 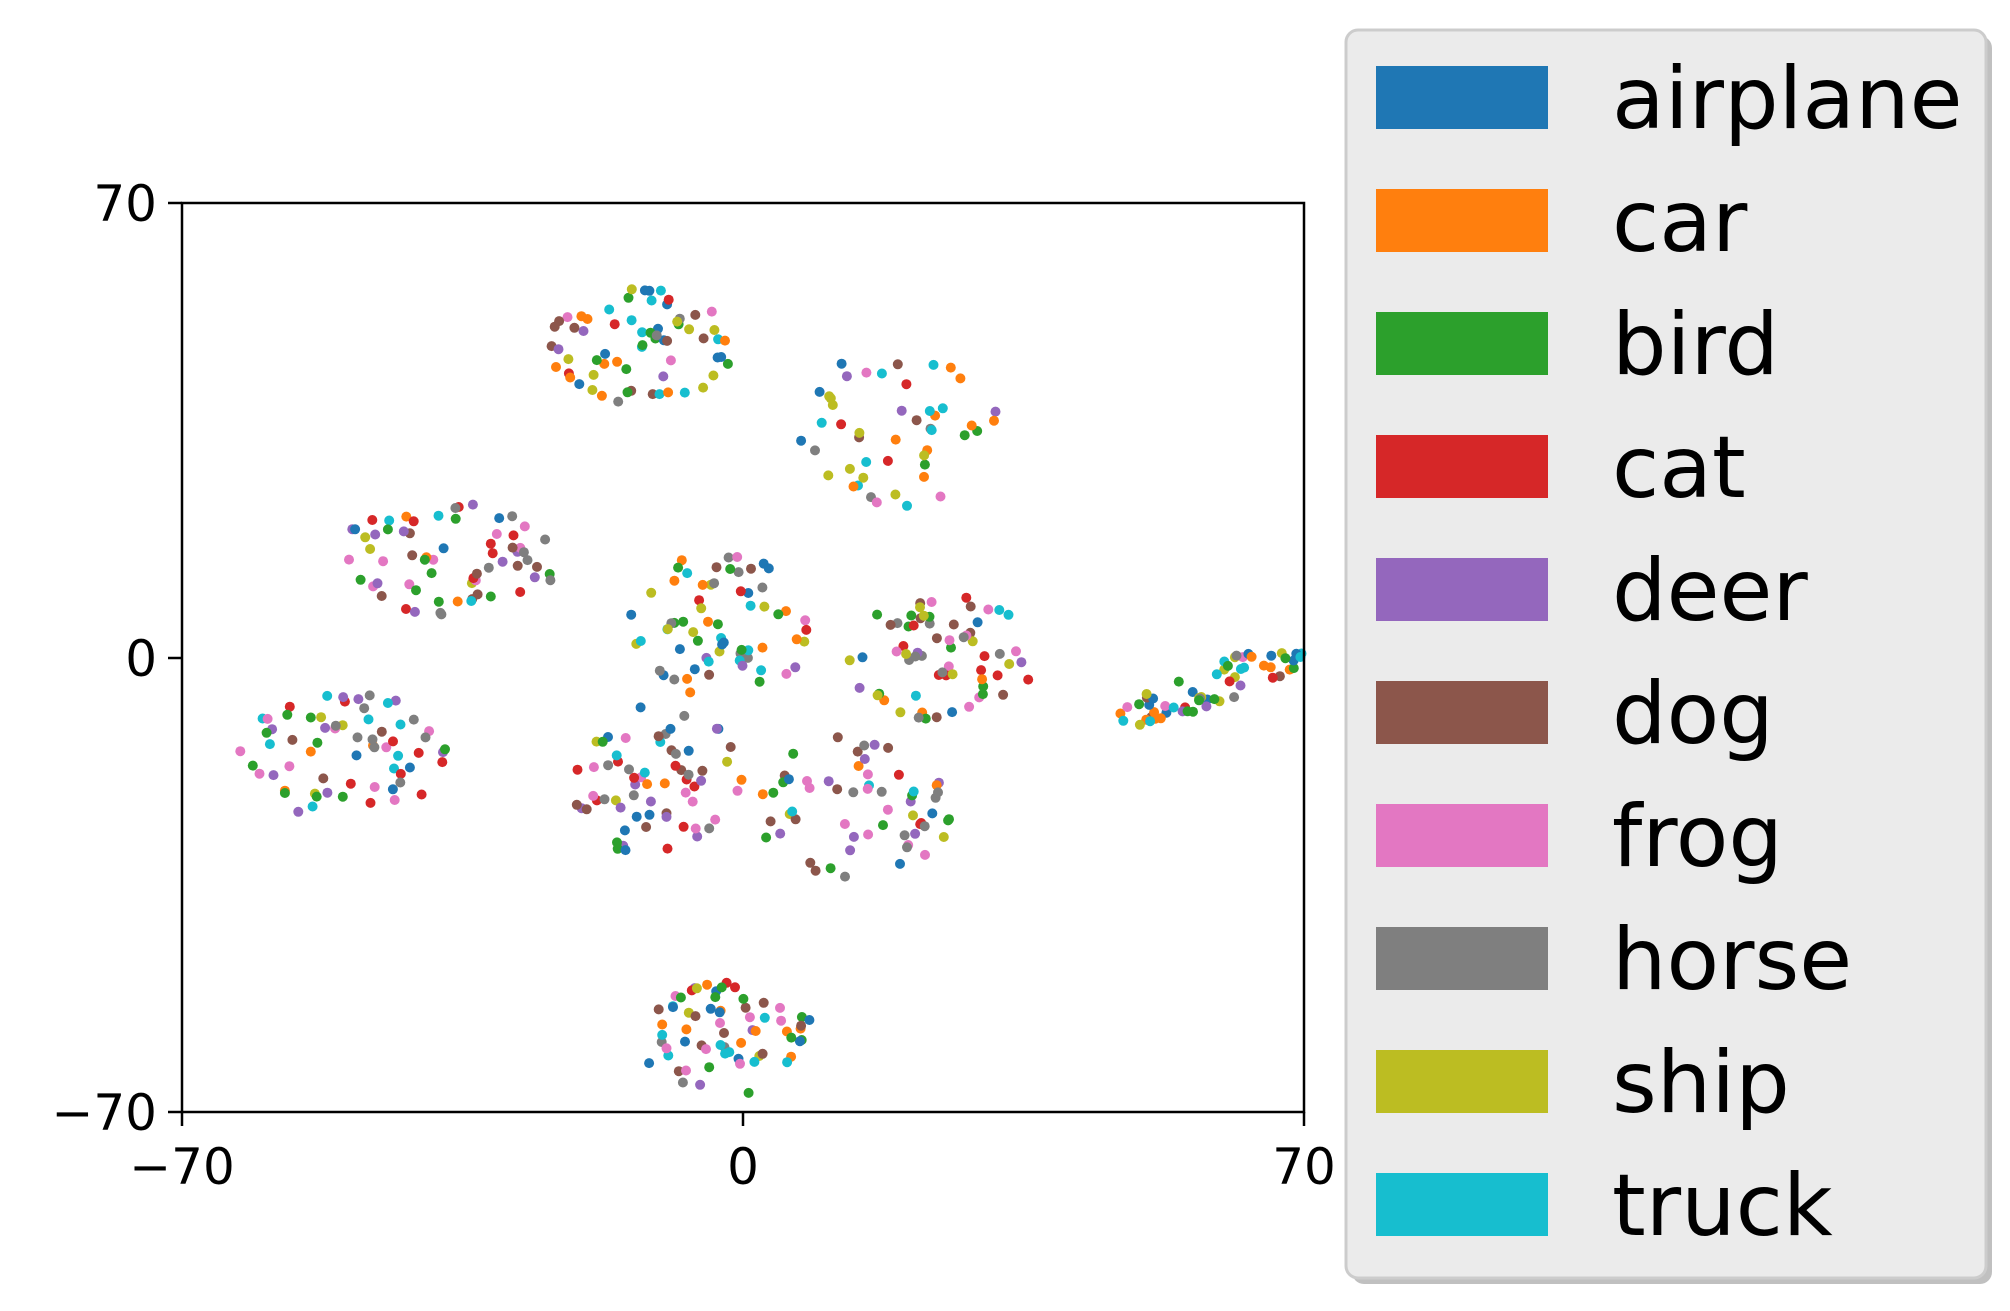 What do you see at coordinates (1604, 1206) in the screenshot?
I see `legend-item-truck: truck` at bounding box center [1604, 1206].